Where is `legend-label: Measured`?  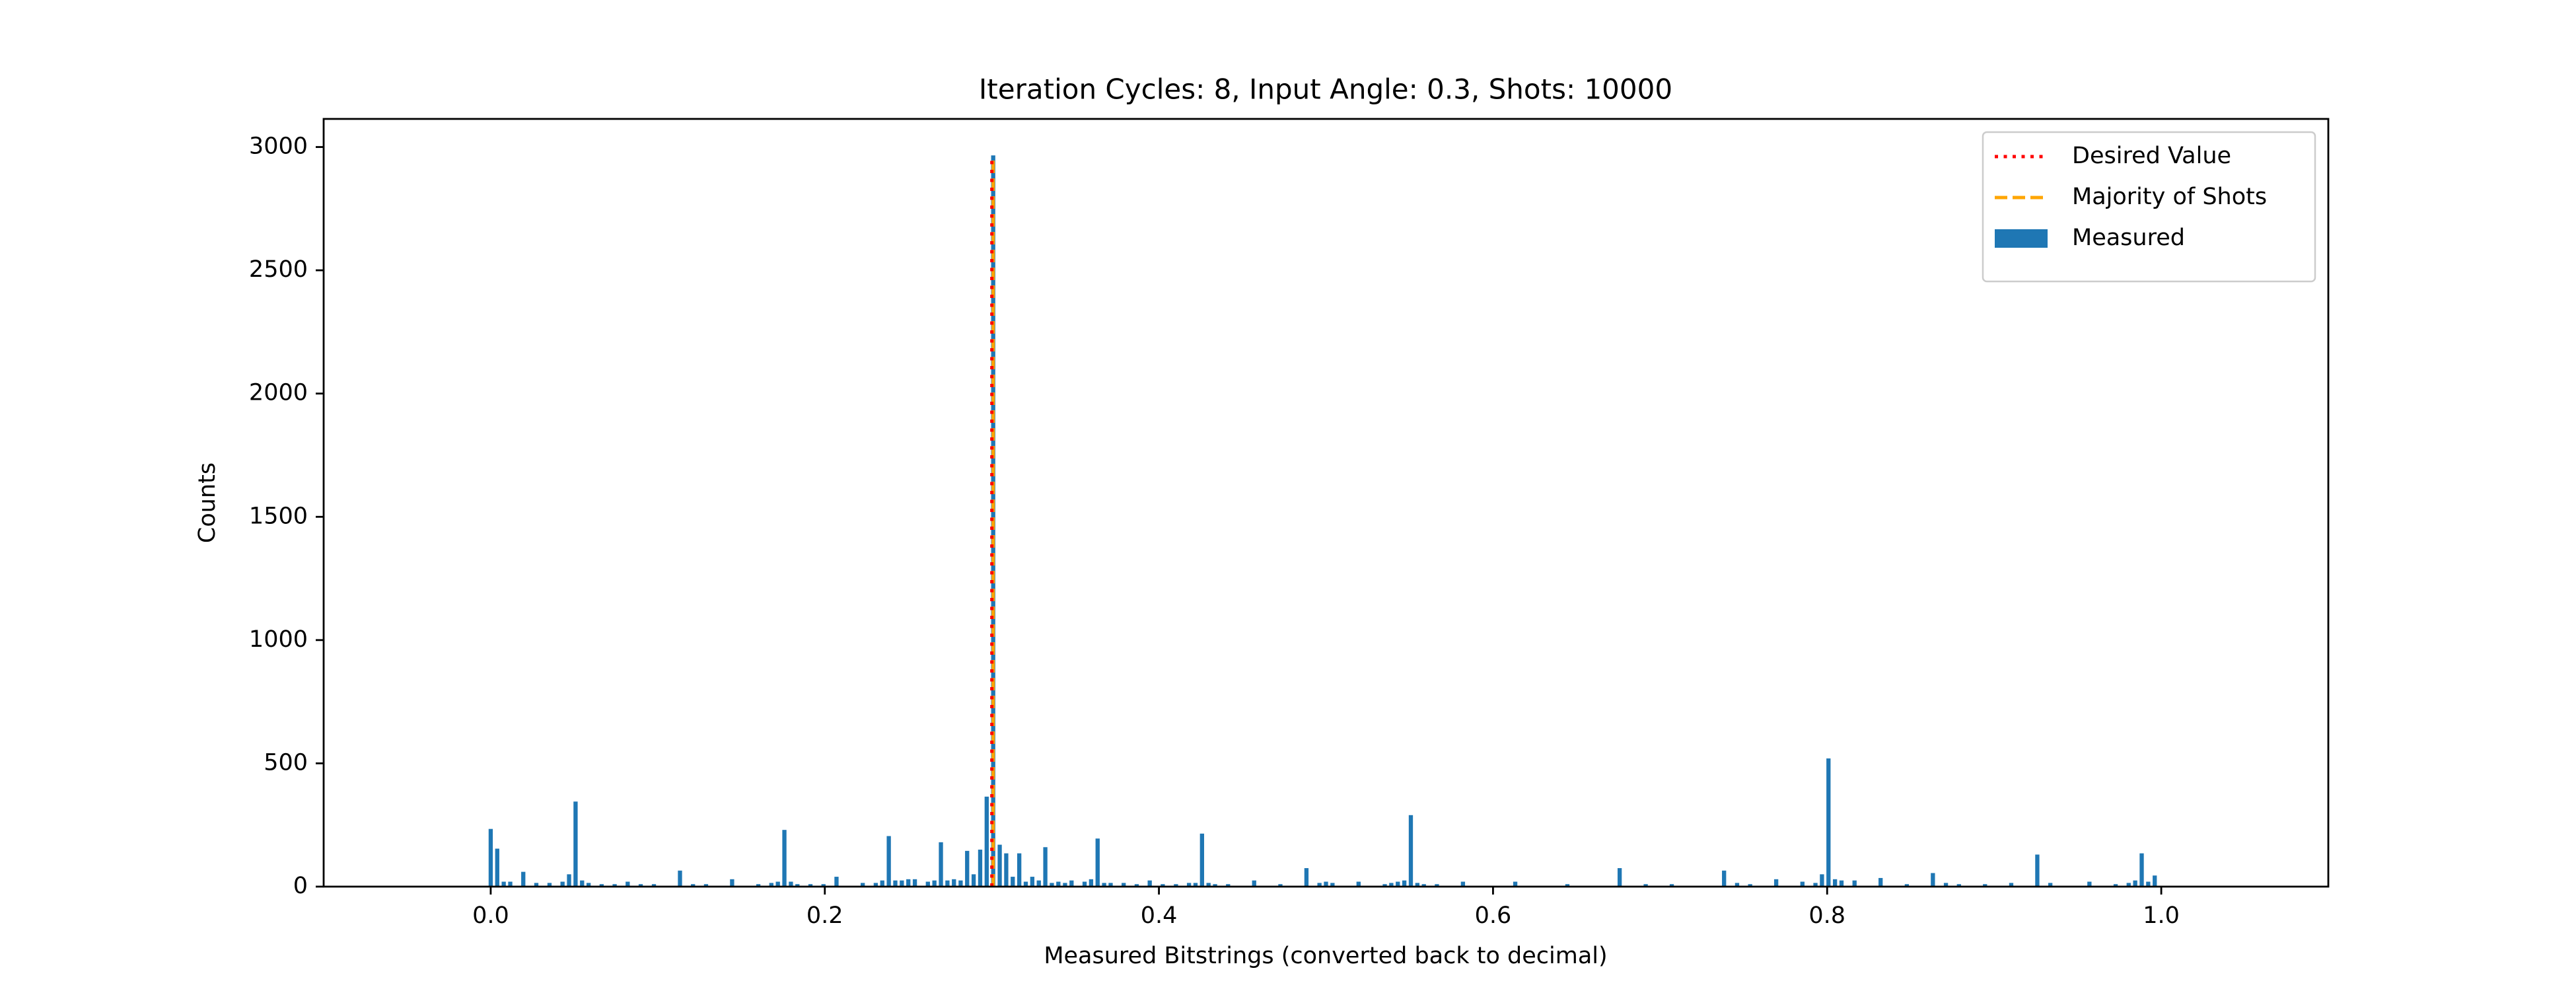 legend-label: Measured is located at coordinates (2128, 238).